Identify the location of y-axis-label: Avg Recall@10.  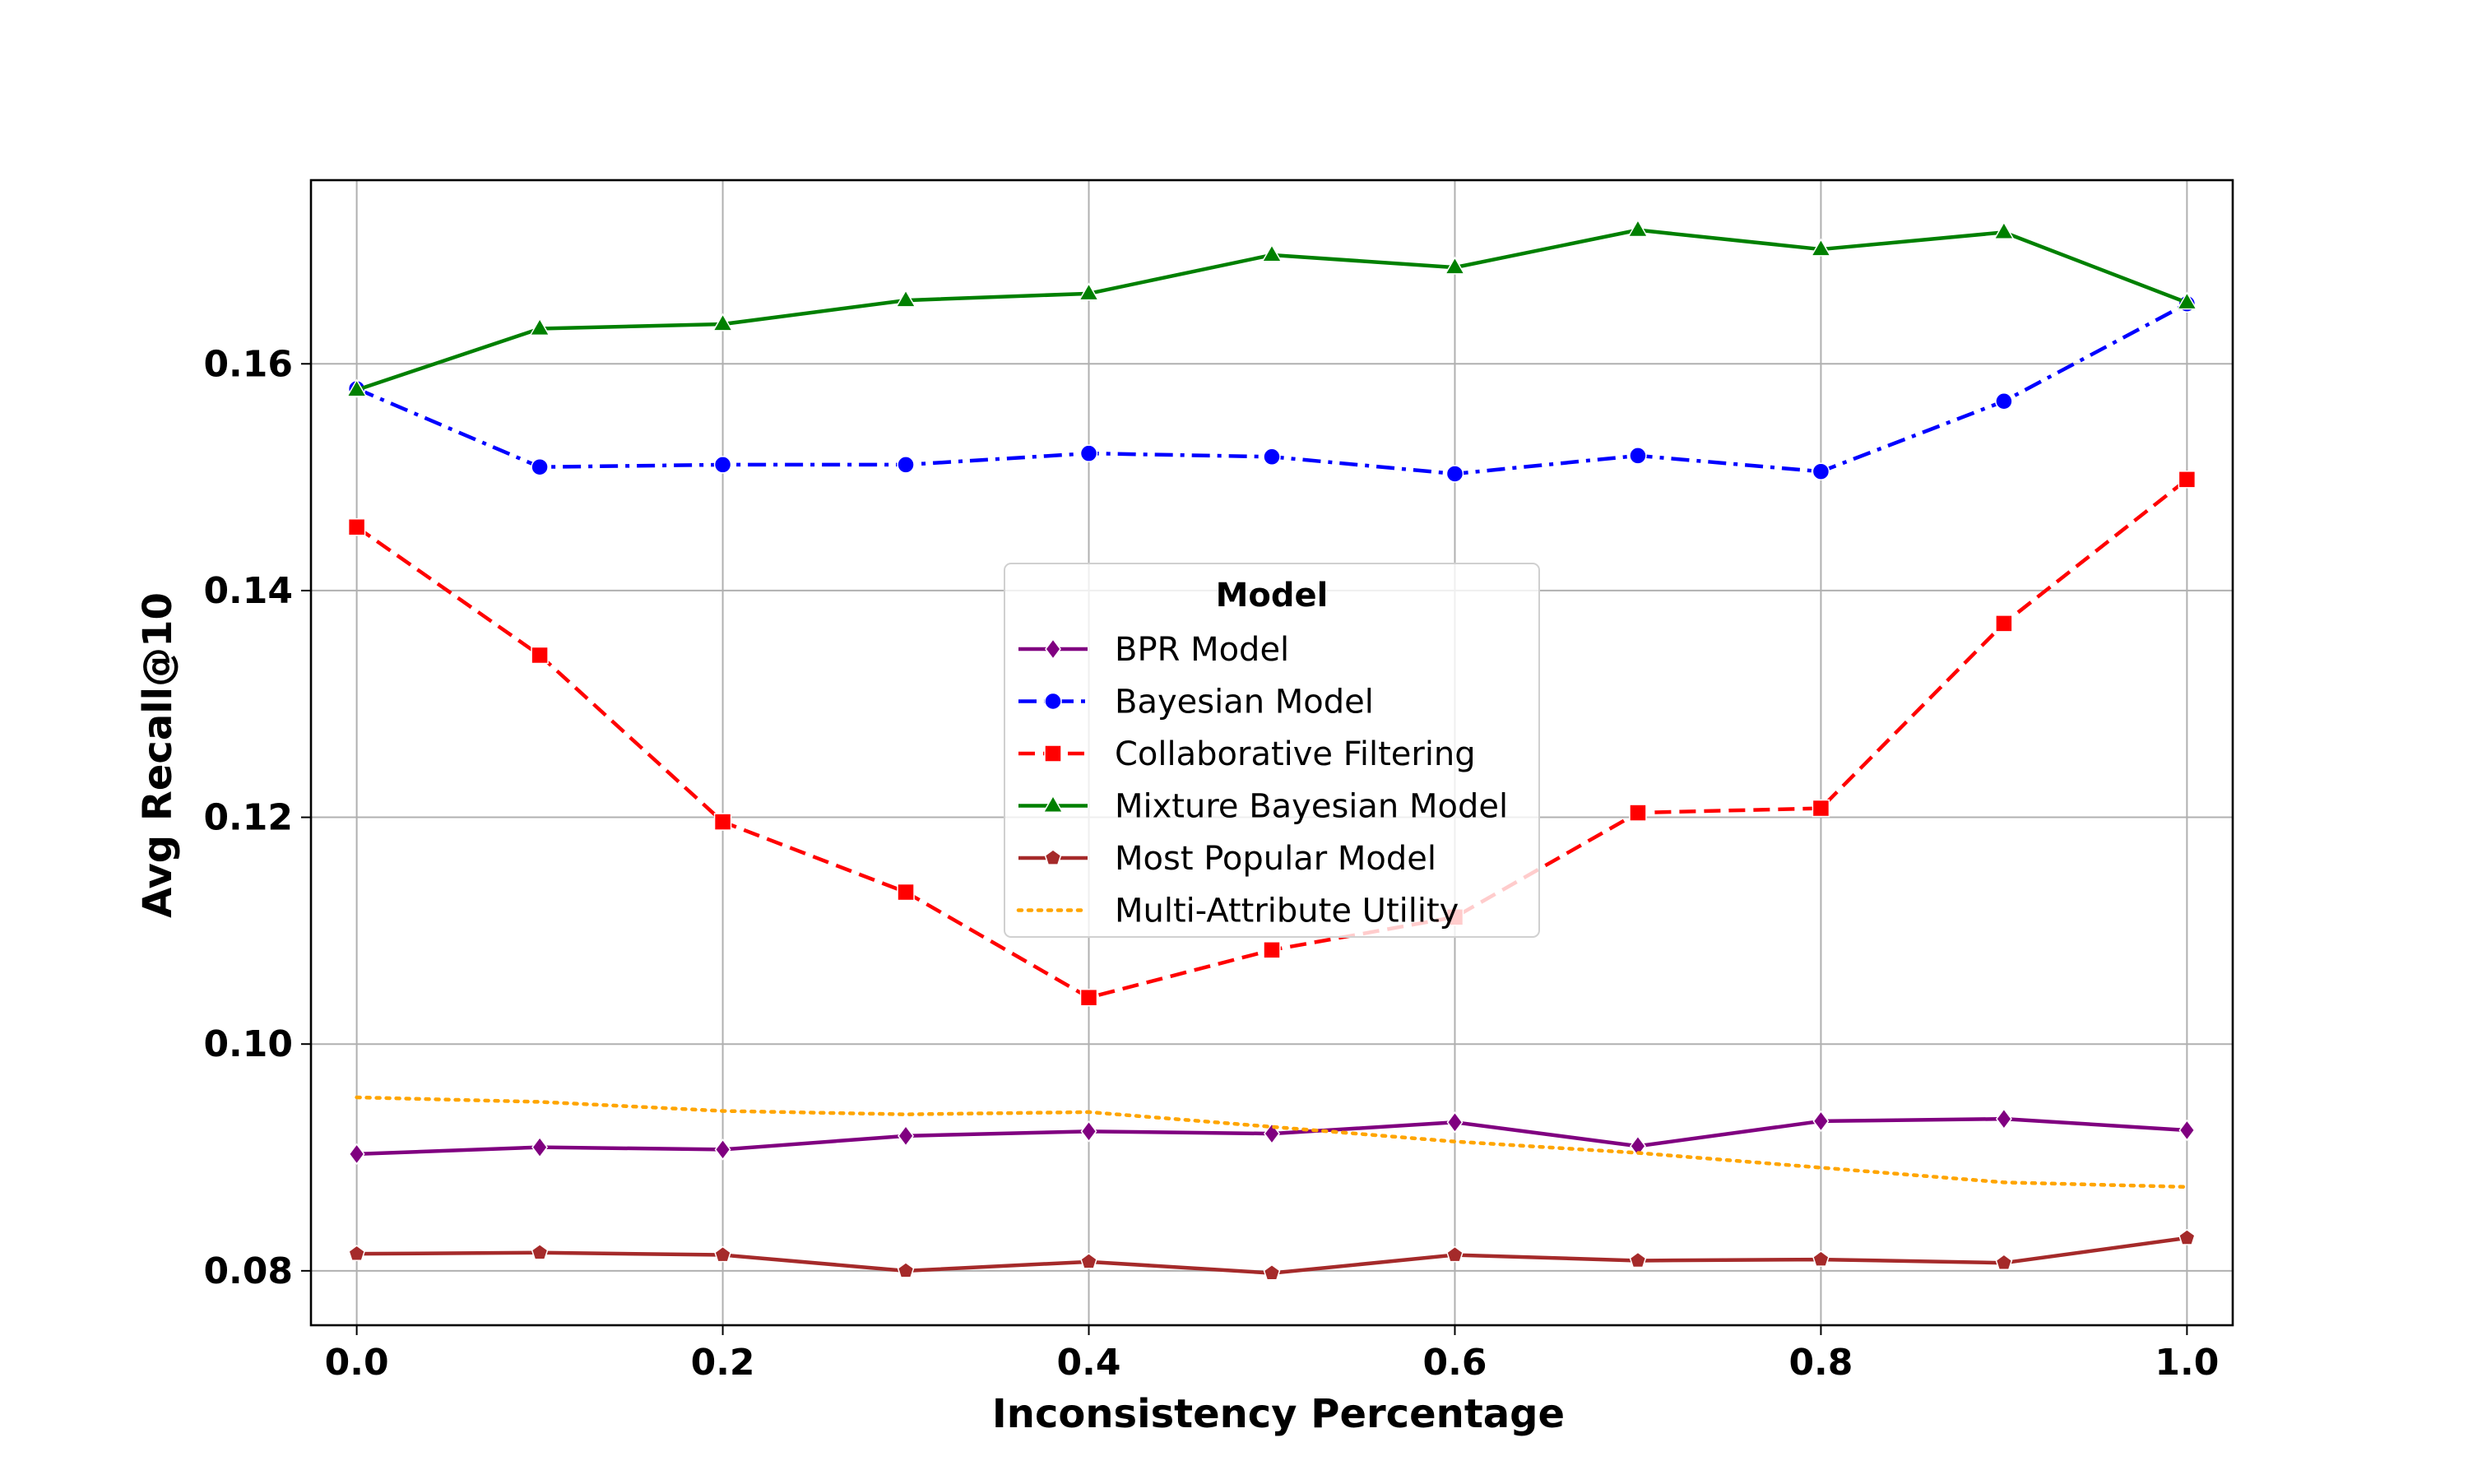
(158, 755).